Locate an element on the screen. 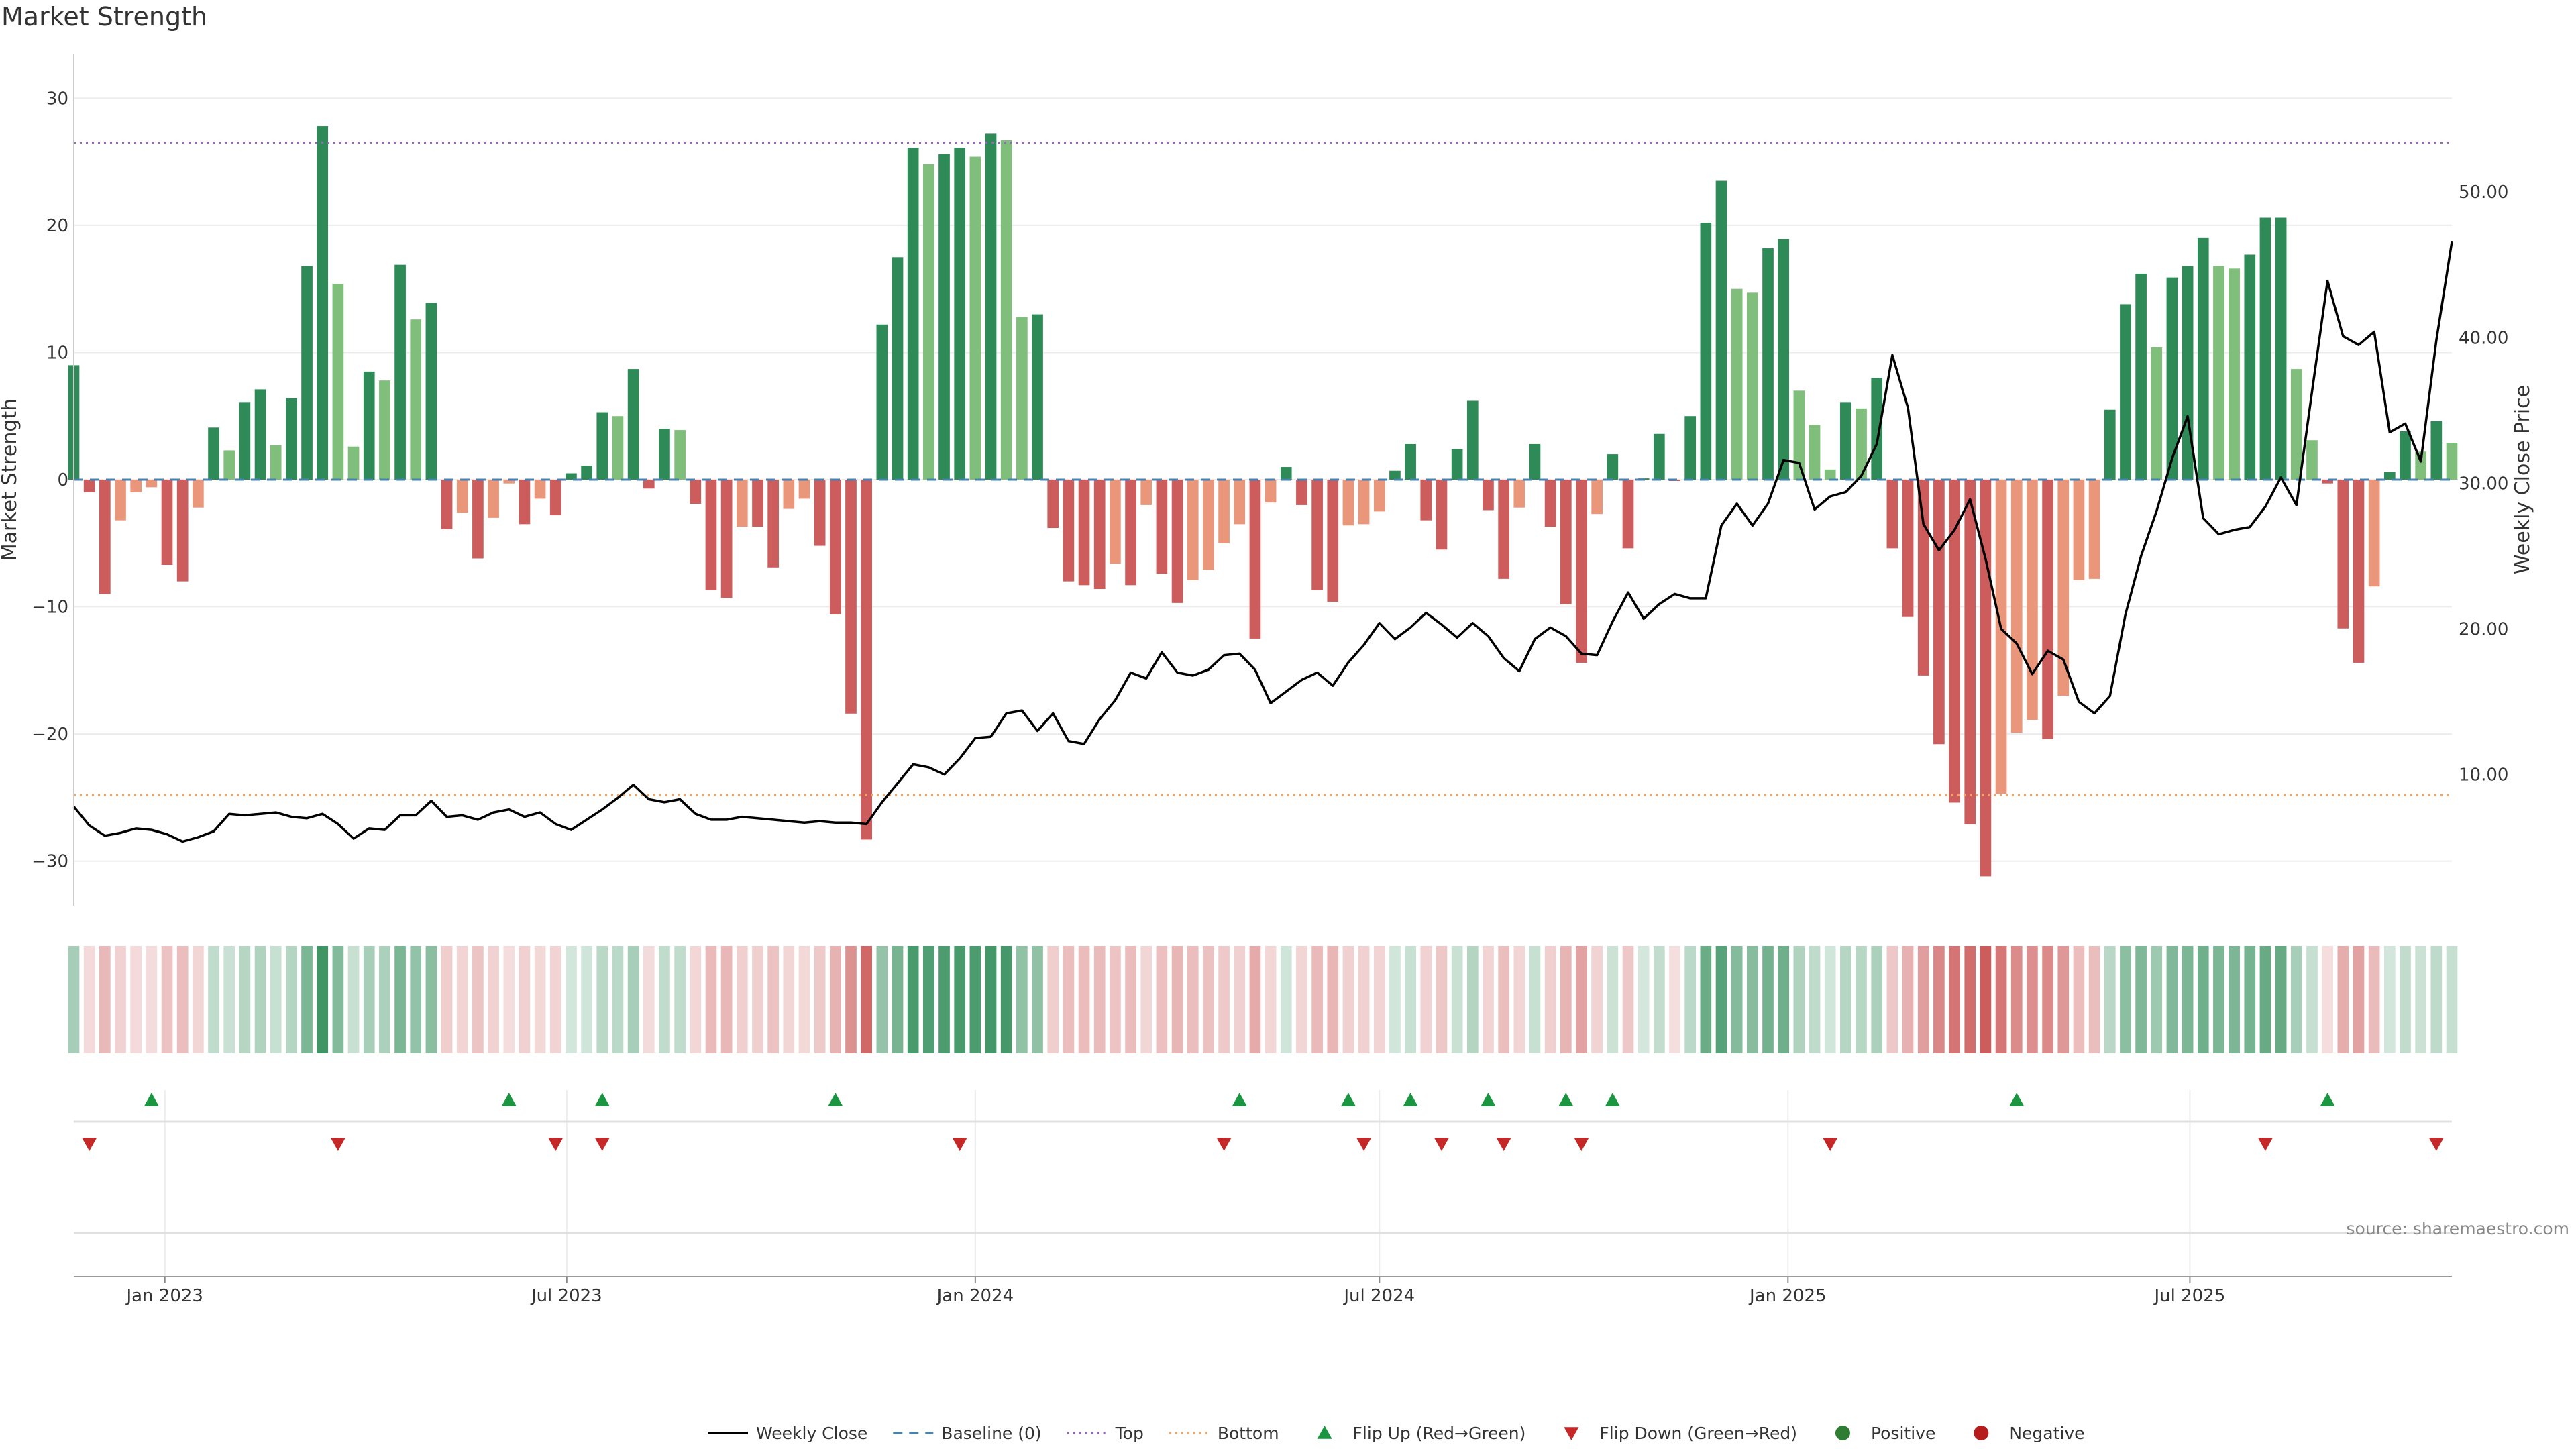  strength-heat-strip is located at coordinates (1263, 999).